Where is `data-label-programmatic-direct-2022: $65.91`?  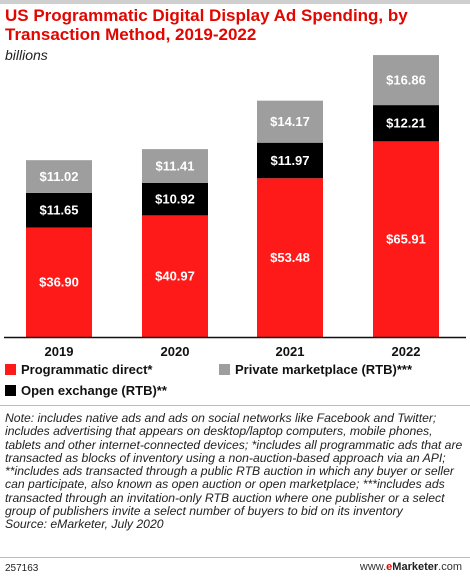 data-label-programmatic-direct-2022: $65.91 is located at coordinates (406, 239).